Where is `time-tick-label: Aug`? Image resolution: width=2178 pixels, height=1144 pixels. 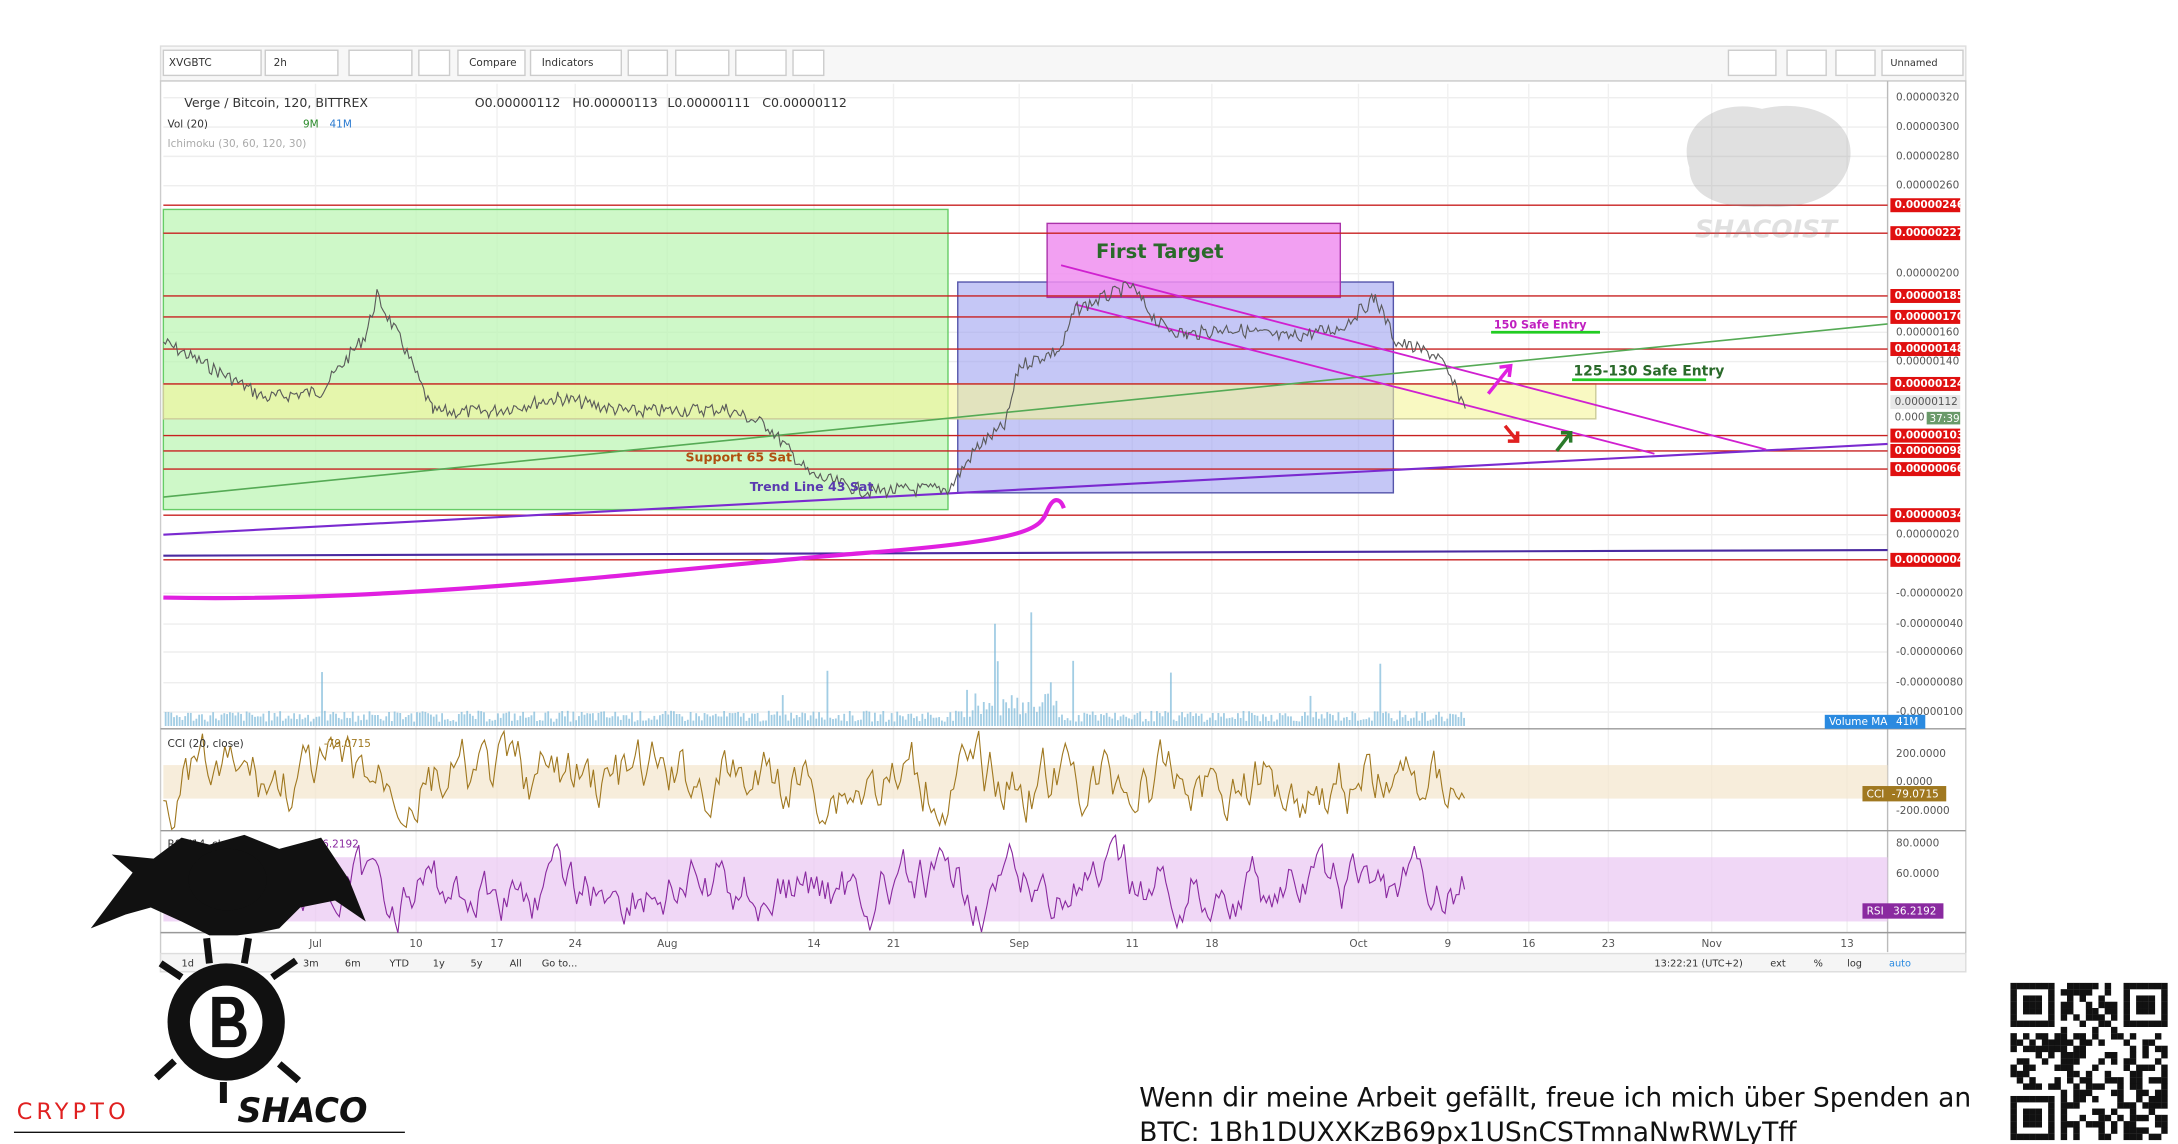
time-tick-label: Aug is located at coordinates (667, 944).